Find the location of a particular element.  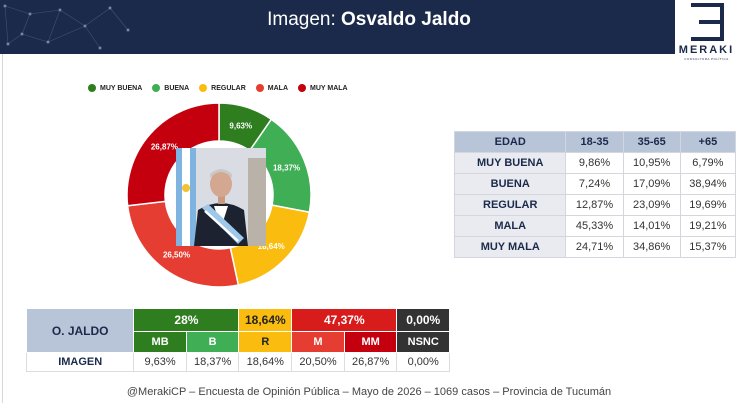

slice-label: 26,50% is located at coordinates (176, 254).